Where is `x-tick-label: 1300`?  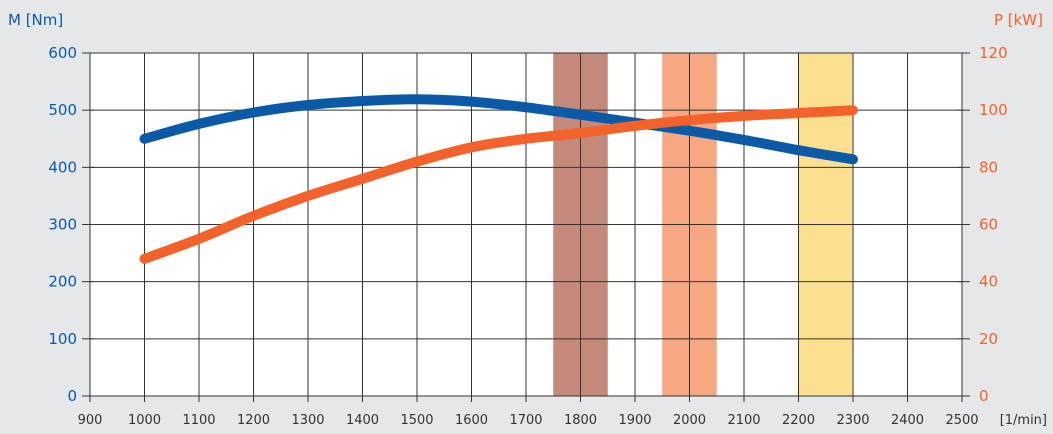 x-tick-label: 1300 is located at coordinates (307, 420).